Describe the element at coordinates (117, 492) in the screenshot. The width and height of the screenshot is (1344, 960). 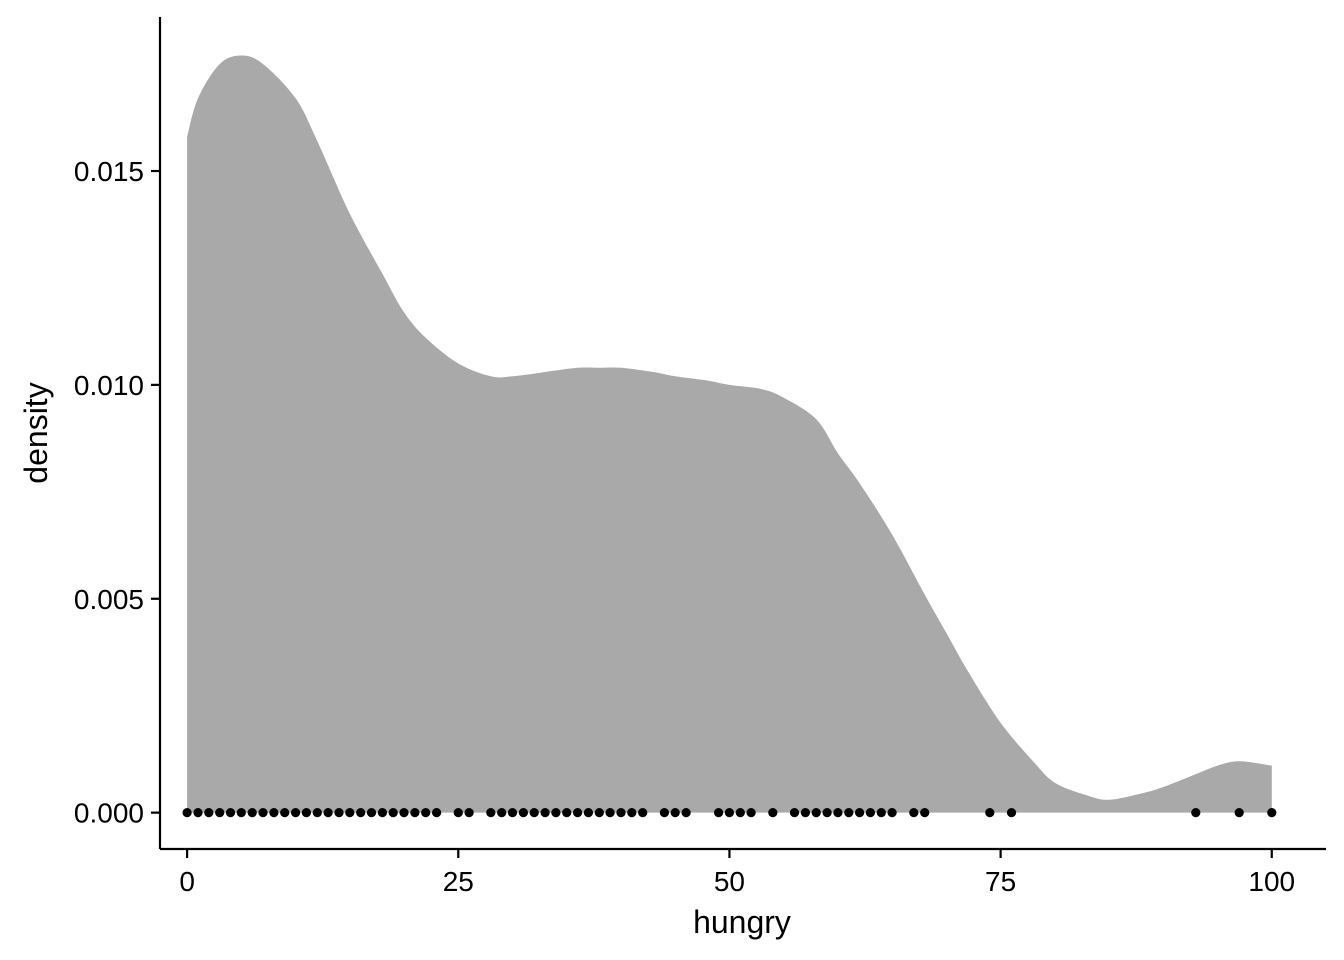
I see `y-axis-ticks: 0.000 0.005 0.010 0.015` at that location.